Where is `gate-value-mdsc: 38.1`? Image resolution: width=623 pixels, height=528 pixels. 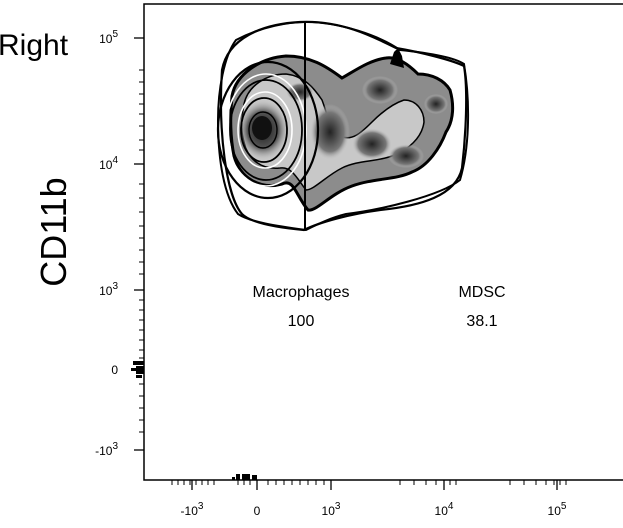 gate-value-mdsc: 38.1 is located at coordinates (481, 321).